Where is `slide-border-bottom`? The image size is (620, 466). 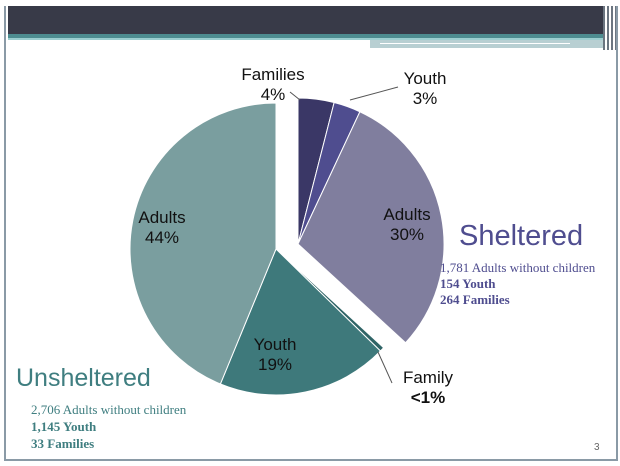
slide-border-bottom is located at coordinates (311, 460).